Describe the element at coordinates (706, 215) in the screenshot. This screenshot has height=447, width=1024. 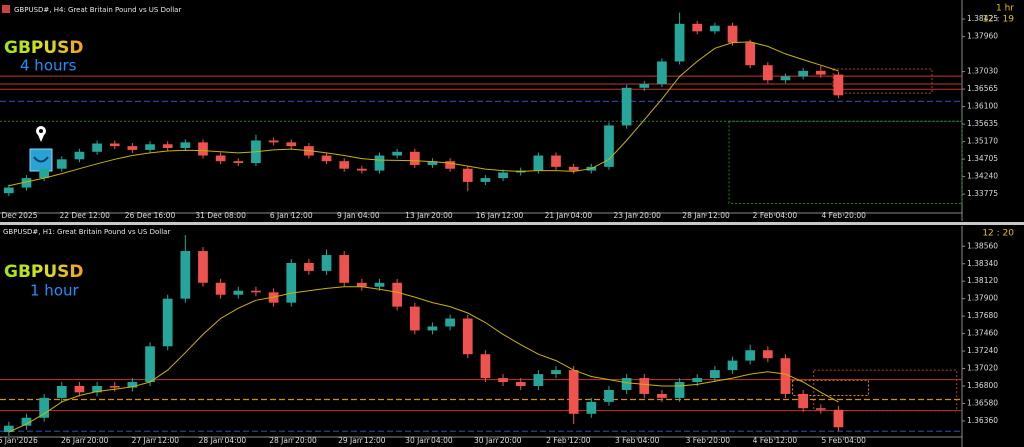
I see `x-tick-label: 28 Jan 12:00` at that location.